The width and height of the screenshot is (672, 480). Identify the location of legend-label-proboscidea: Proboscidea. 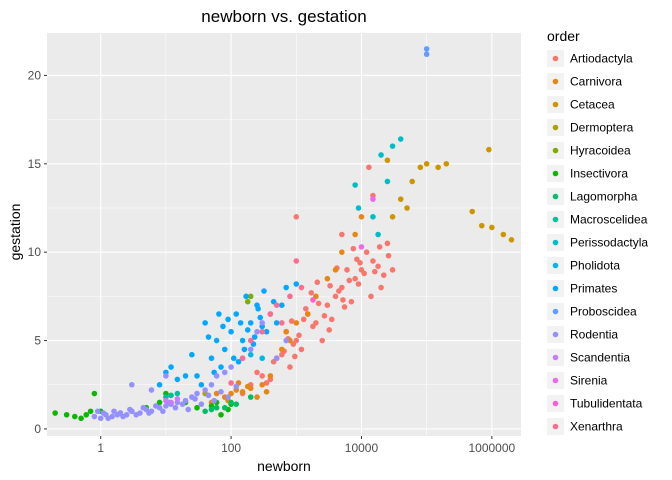
(603, 312).